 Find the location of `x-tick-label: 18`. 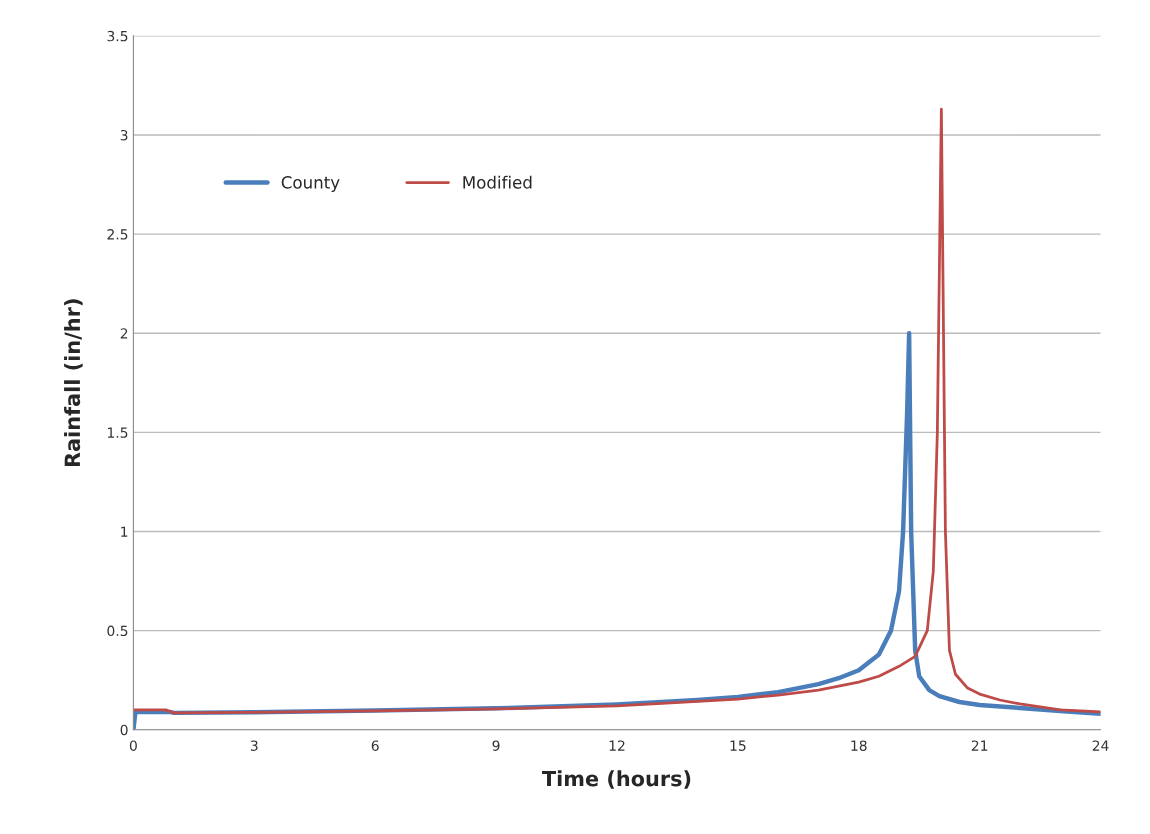

x-tick-label: 18 is located at coordinates (859, 745).